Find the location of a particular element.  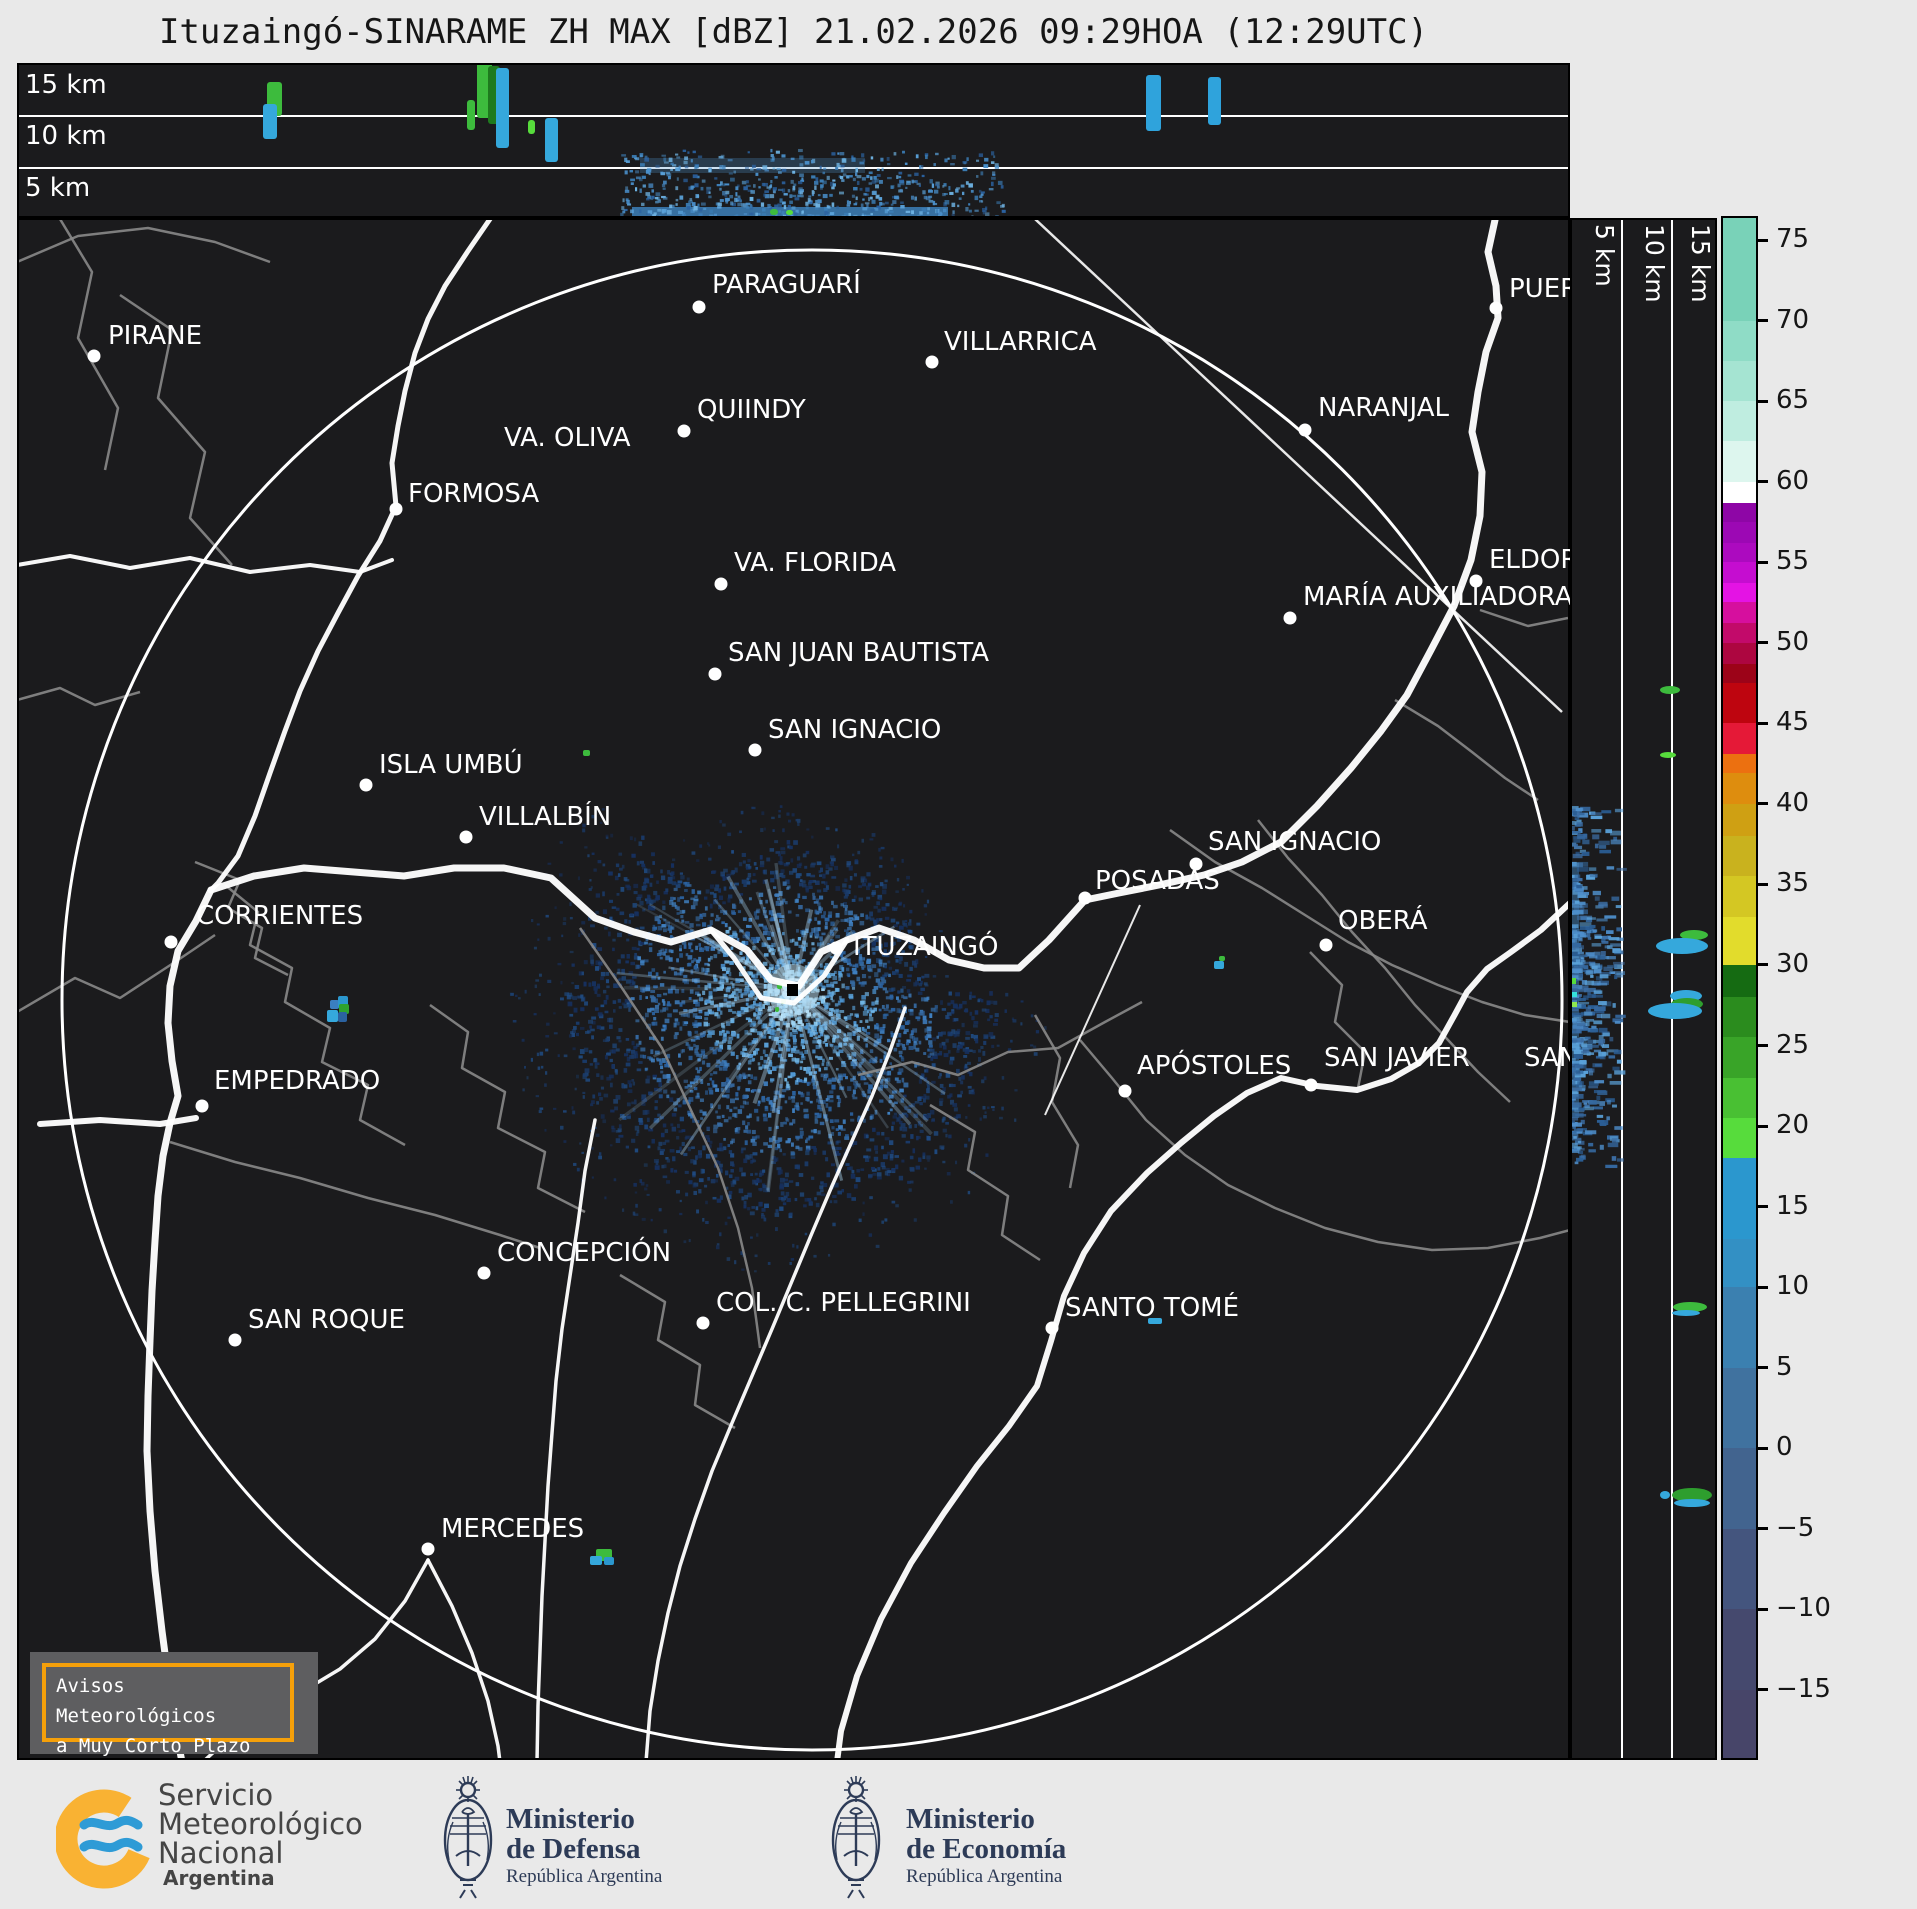

colorbar-tick-label: 30 is located at coordinates (1793, 963).